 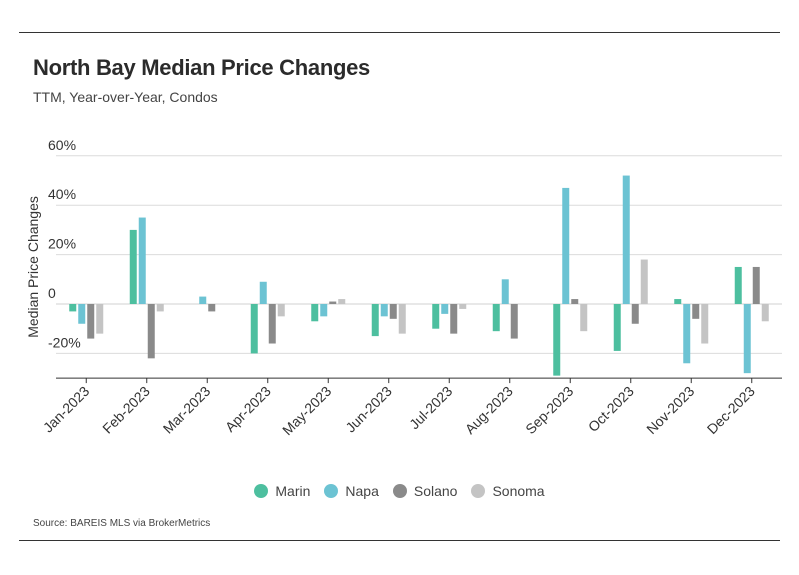 I want to click on bar-marin-jul-2023, so click(x=436, y=316).